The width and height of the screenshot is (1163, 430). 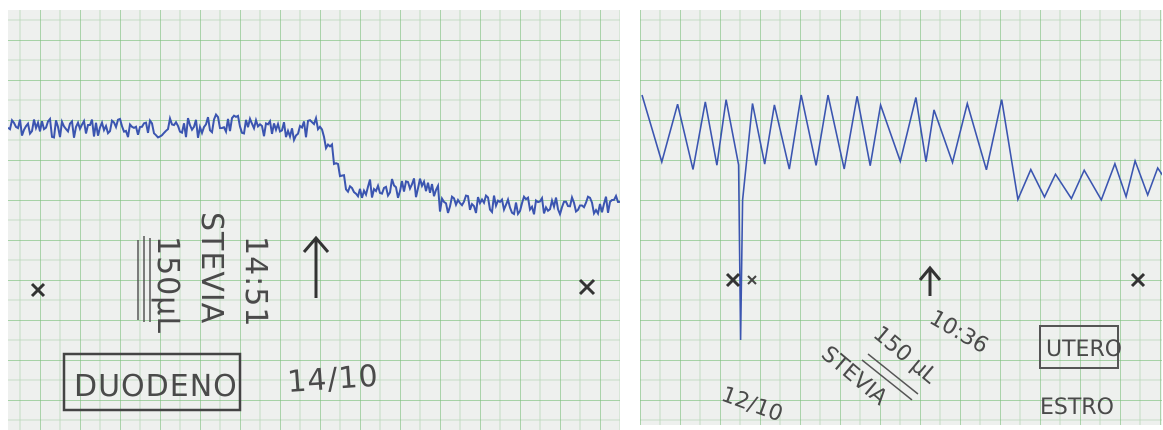 I want to click on date-label: 14/10, so click(x=333, y=379).